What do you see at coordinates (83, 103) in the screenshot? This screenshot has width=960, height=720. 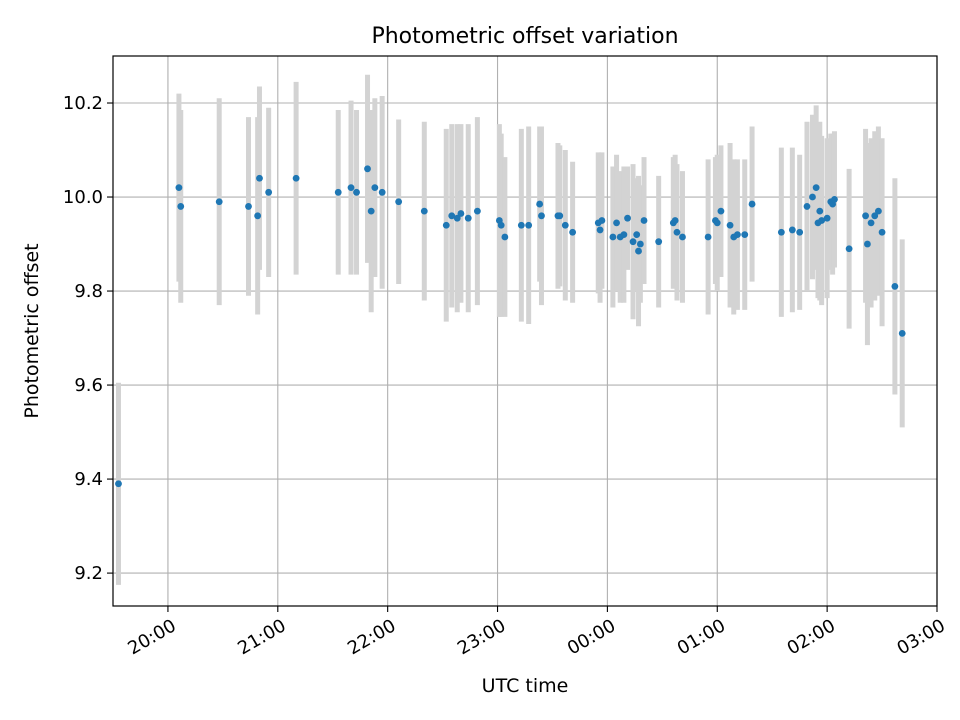 I see `y-tick-label: 10.2` at bounding box center [83, 103].